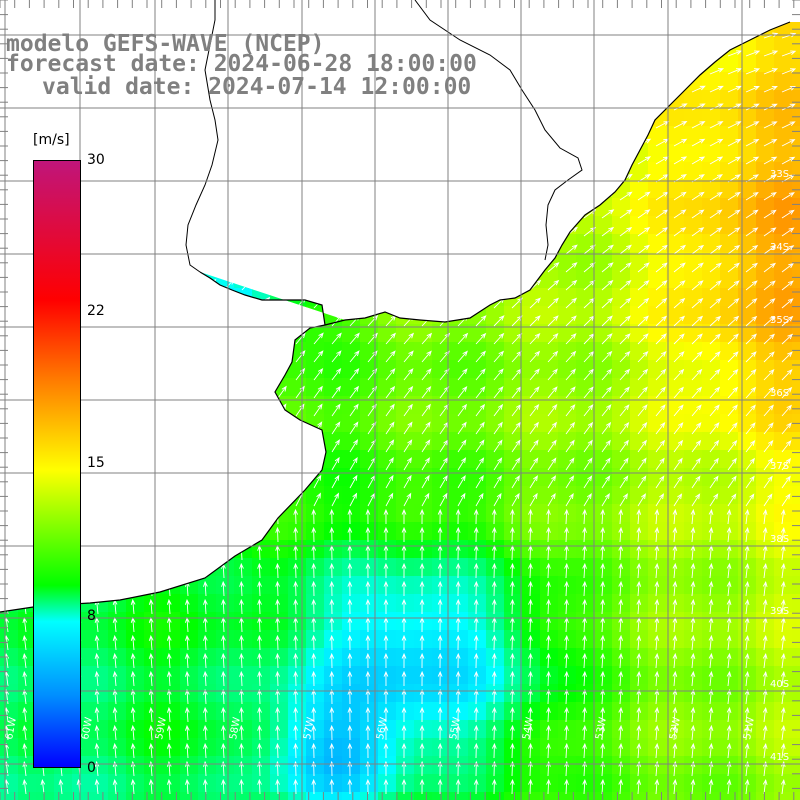 The height and width of the screenshot is (800, 800). Describe the element at coordinates (779, 466) in the screenshot. I see `lat-label: 37S` at that location.